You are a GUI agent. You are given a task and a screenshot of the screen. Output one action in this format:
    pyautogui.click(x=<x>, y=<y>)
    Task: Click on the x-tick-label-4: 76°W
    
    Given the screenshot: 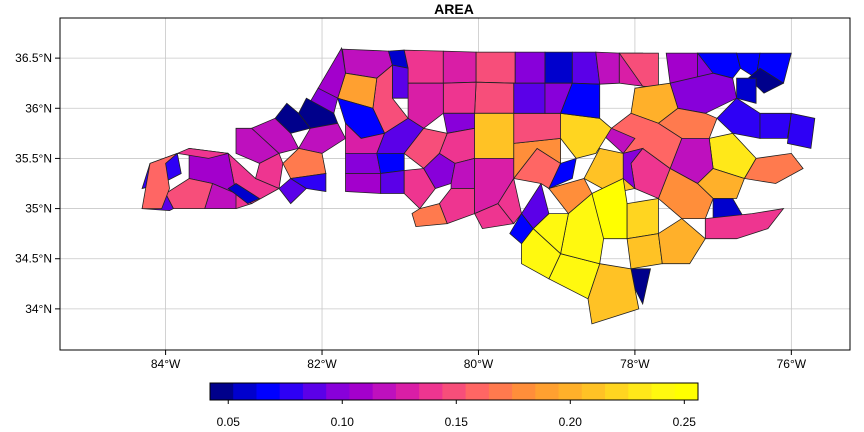 What is the action you would take?
    pyautogui.click(x=792, y=364)
    